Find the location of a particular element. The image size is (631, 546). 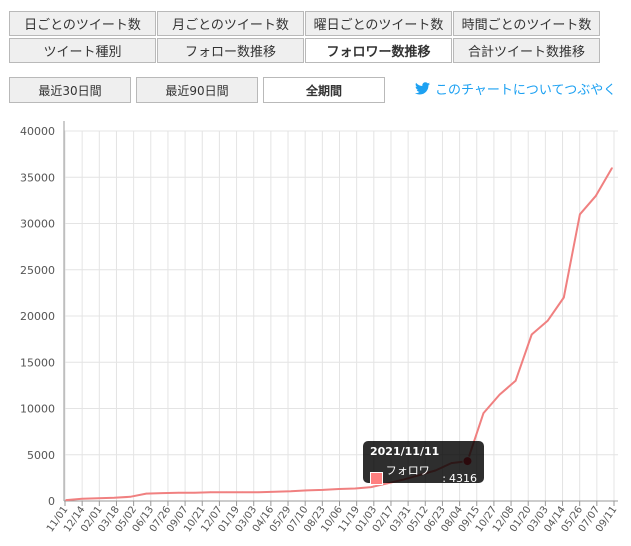

tab-tweet-type: ツイート種別 is located at coordinates (82, 50).